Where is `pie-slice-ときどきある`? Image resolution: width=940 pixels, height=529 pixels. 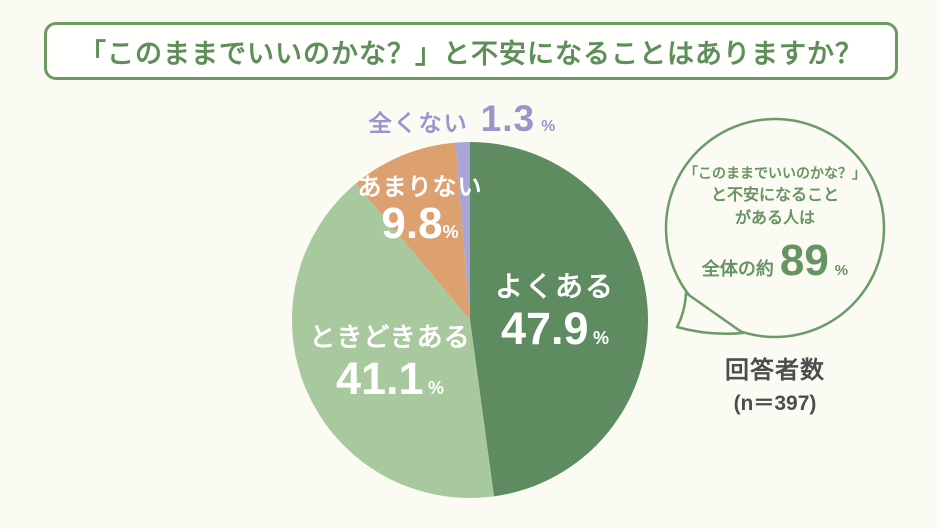 pie-slice-ときどきある is located at coordinates (392, 340).